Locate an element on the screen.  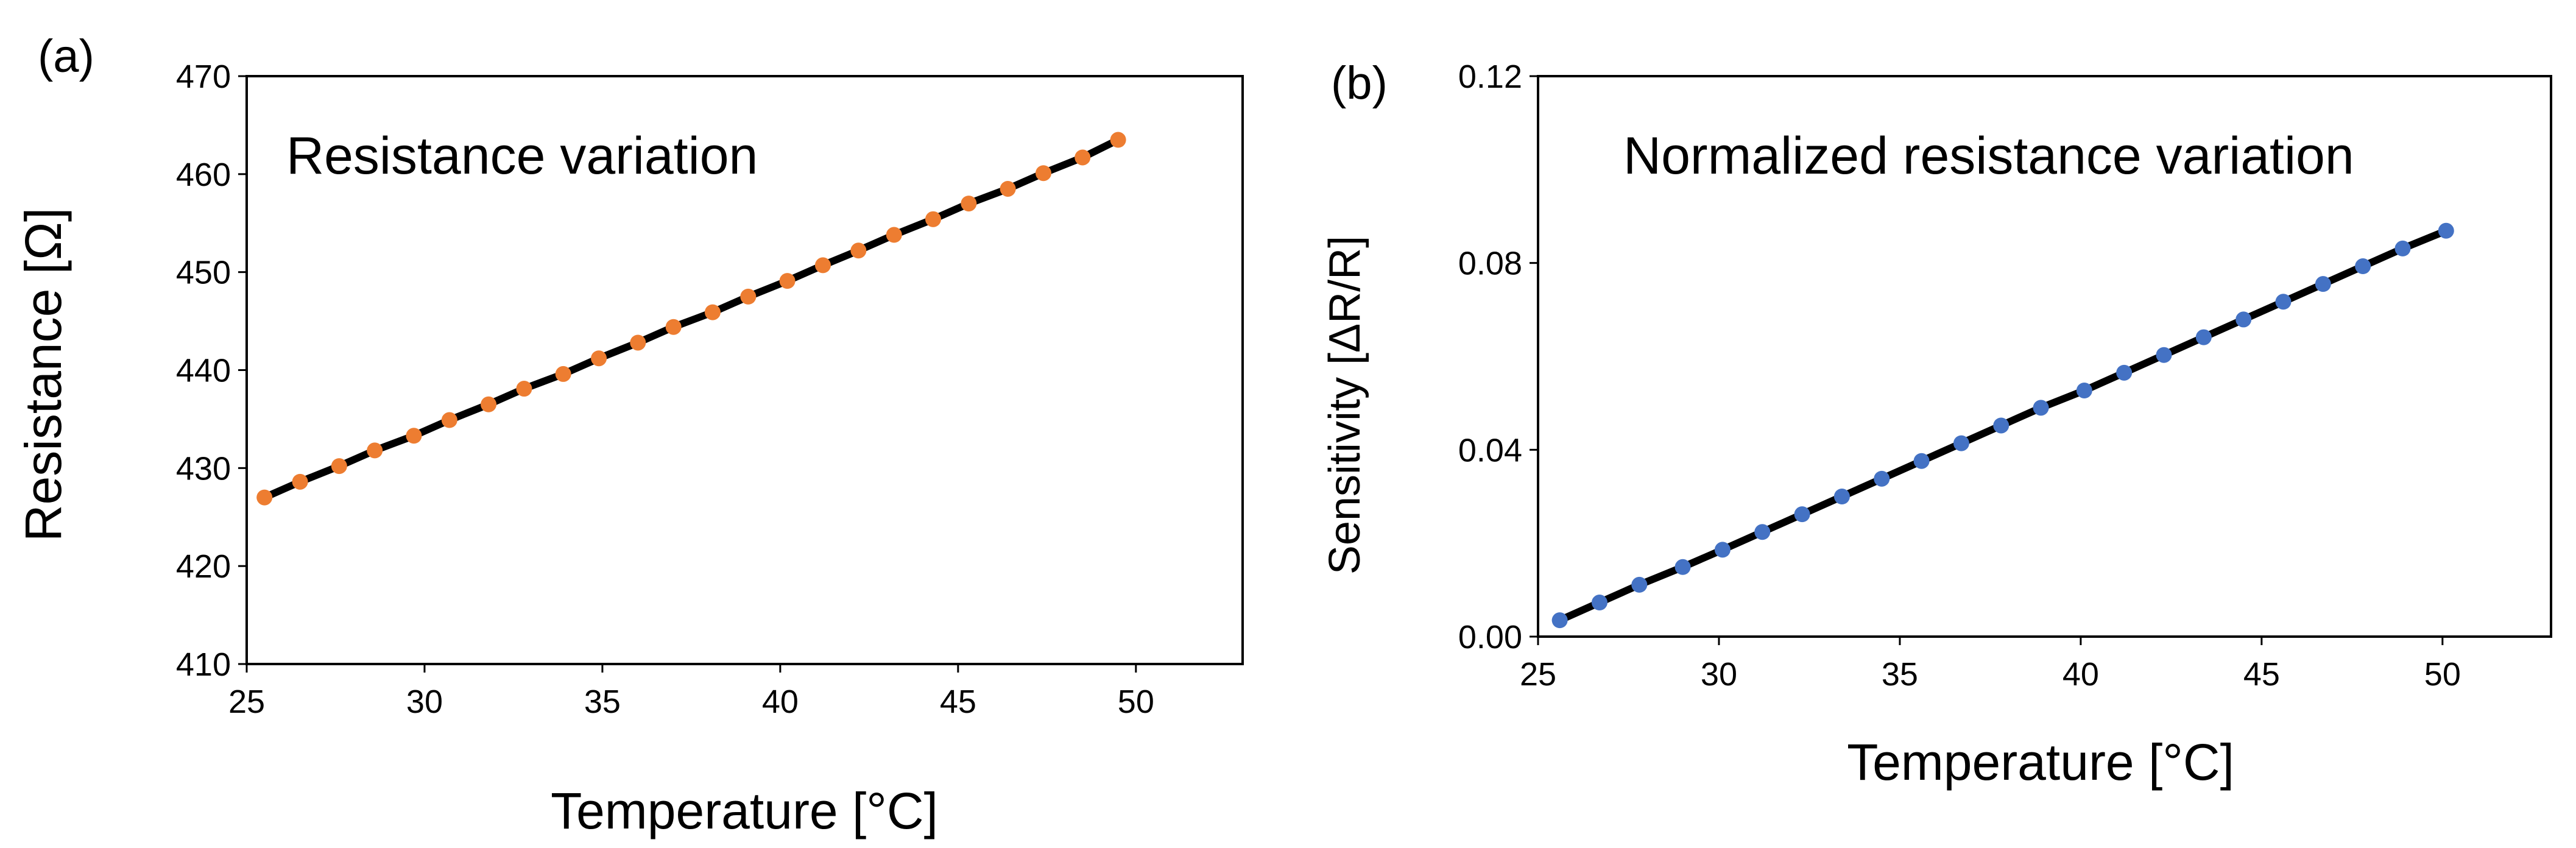
panel-a-x-tick-label: 45 is located at coordinates (958, 702).